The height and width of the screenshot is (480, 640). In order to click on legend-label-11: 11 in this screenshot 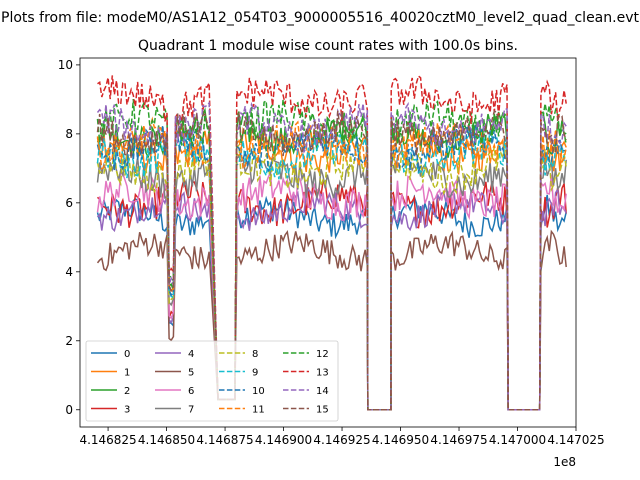, I will do `click(258, 410)`.